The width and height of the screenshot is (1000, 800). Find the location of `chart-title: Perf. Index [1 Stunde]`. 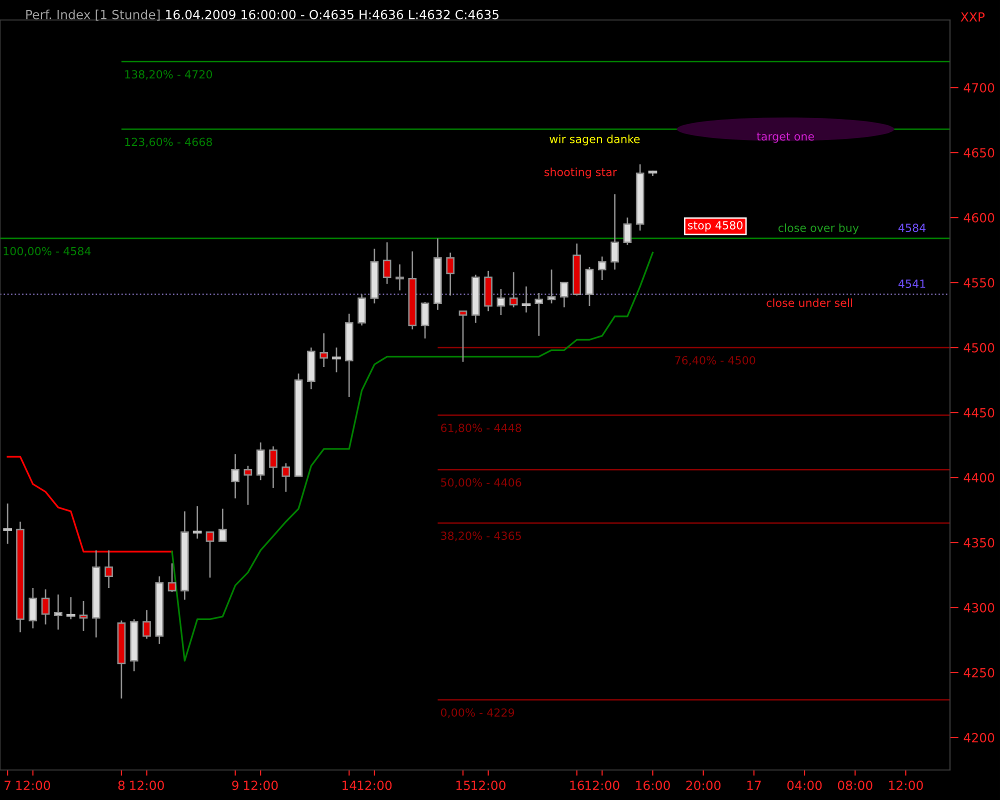

chart-title: Perf. Index [1 Stunde] is located at coordinates (93, 15).